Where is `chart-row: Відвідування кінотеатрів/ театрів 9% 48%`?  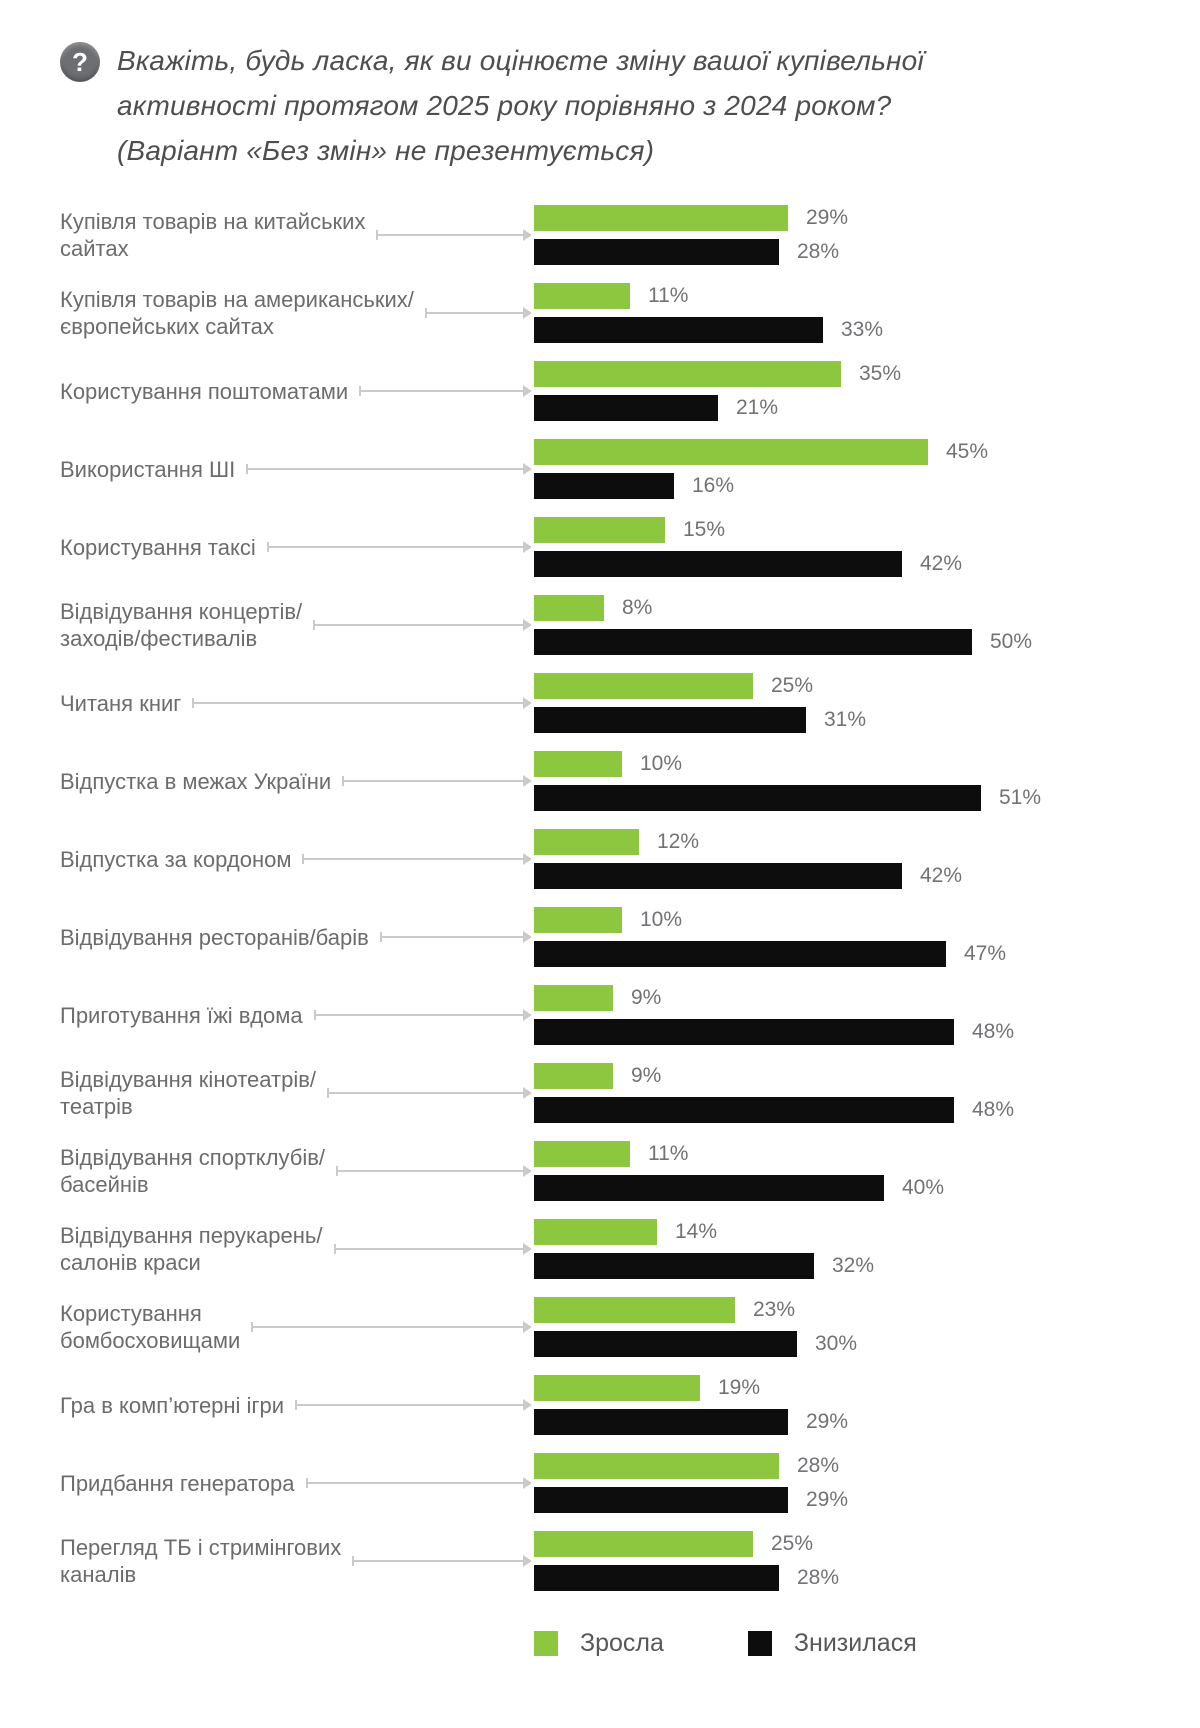
chart-row: Відвідування кінотеатрів/ театрів 9% 48% is located at coordinates (630, 1093).